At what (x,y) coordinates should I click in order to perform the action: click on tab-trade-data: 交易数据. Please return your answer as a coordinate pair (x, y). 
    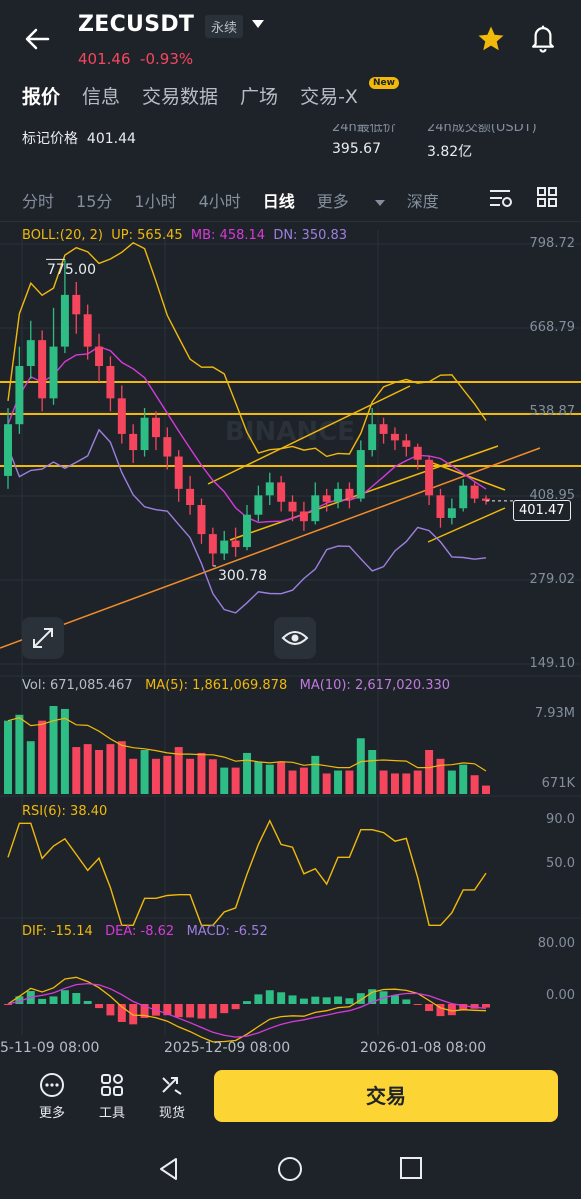
    Looking at the image, I should click on (180, 97).